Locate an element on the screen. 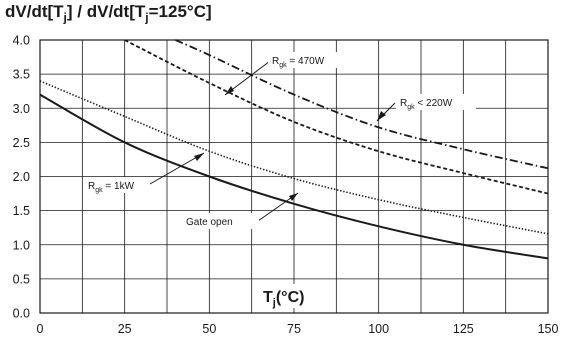 This screenshot has height=349, width=565. y-tick-label: 2.5 is located at coordinates (21, 143).